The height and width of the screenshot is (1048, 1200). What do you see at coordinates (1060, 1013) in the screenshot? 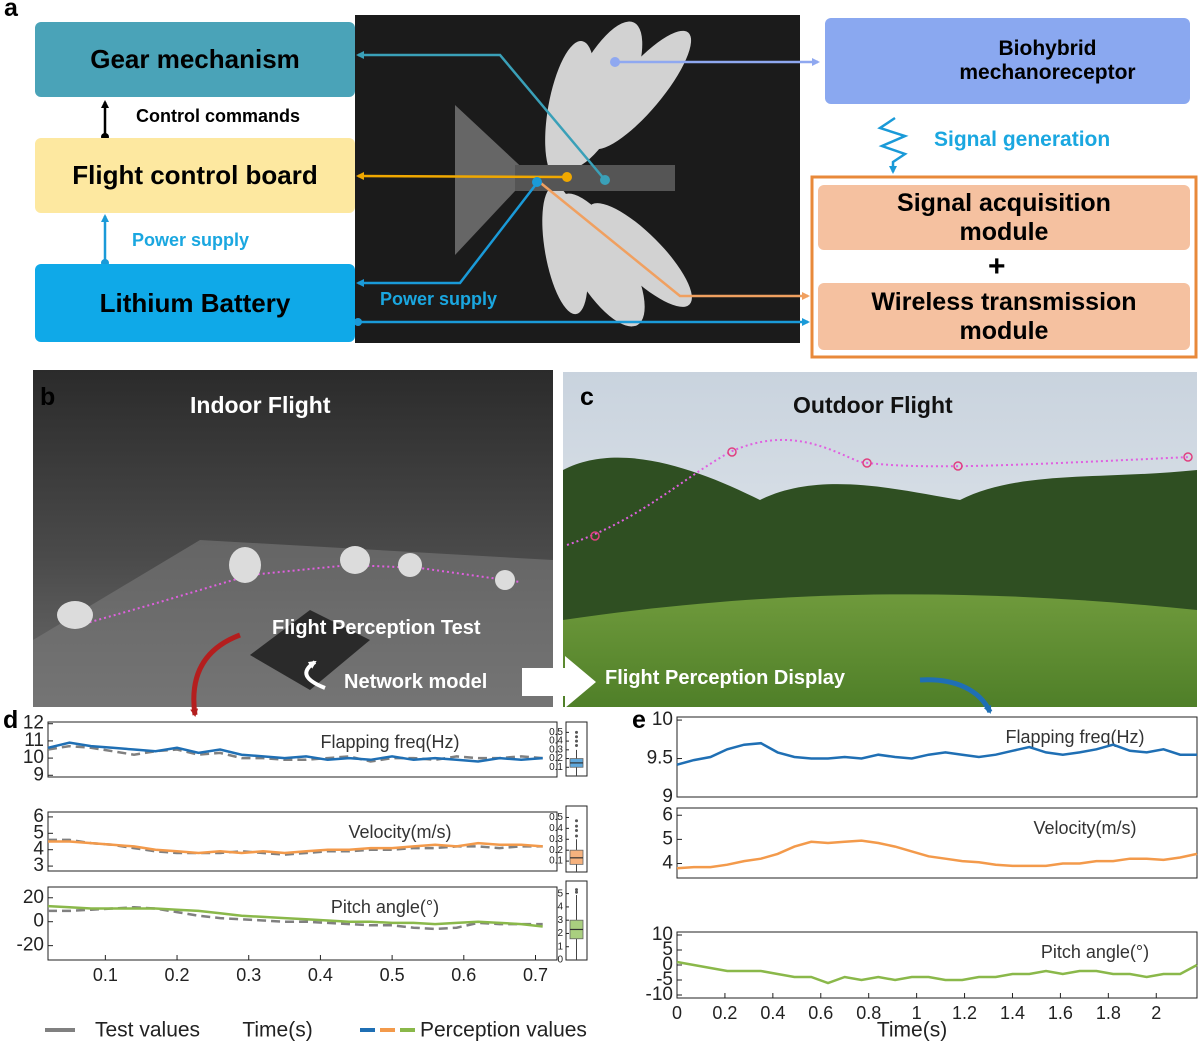
I see `x-tick-label: 1.6` at bounding box center [1060, 1013].